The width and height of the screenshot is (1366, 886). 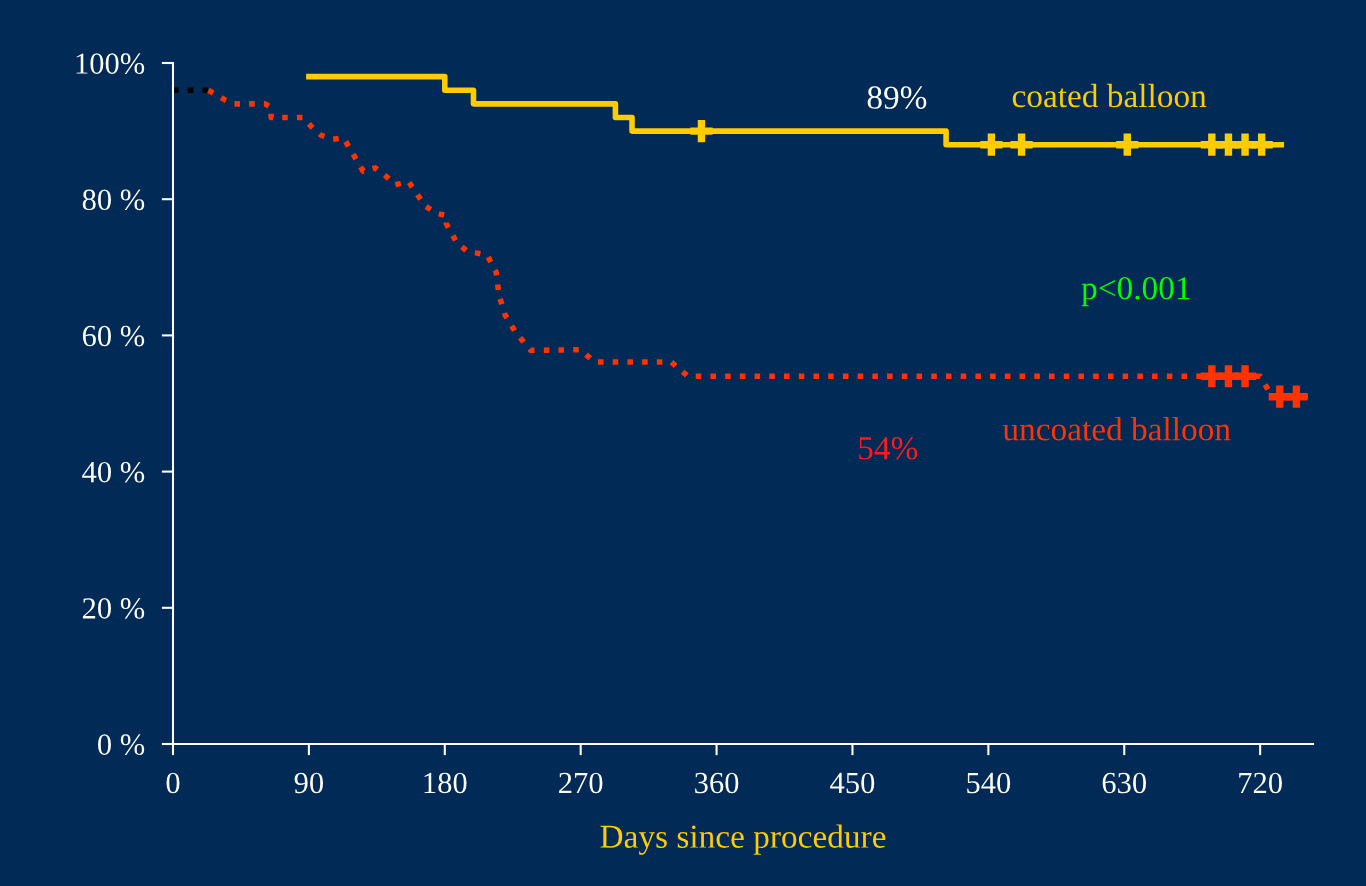 What do you see at coordinates (113, 472) in the screenshot?
I see `y-tick-label: 40 %` at bounding box center [113, 472].